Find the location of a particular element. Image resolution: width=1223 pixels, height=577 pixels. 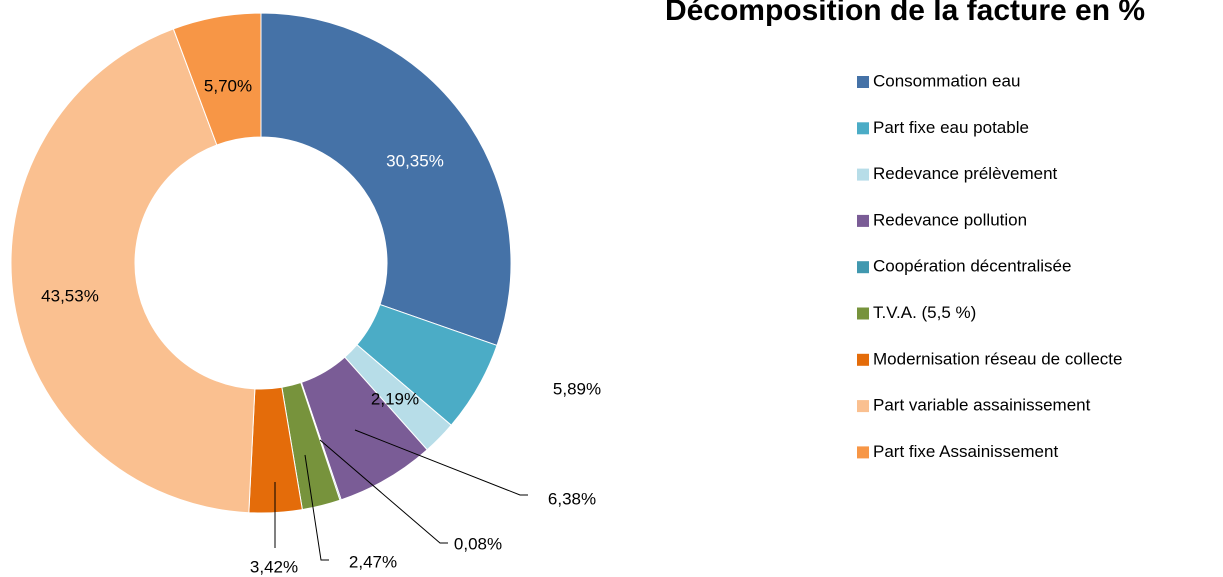

legend-label: Consommation eau is located at coordinates (946, 80).